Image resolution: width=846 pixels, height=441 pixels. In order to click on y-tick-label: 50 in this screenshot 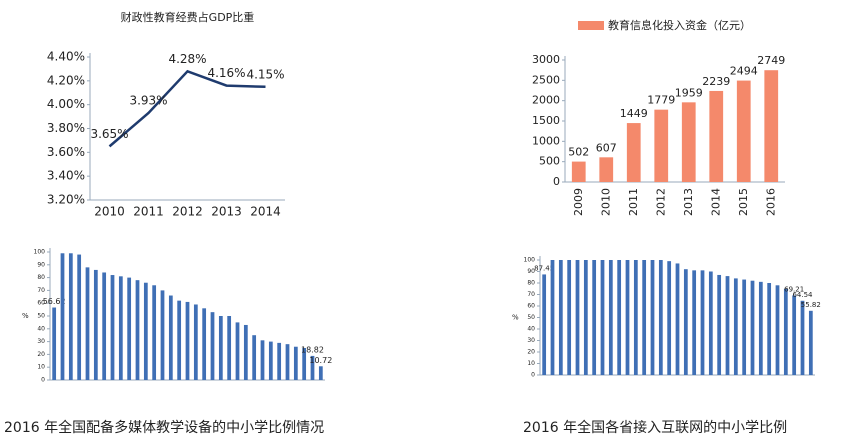, I will do `click(531, 317)`.